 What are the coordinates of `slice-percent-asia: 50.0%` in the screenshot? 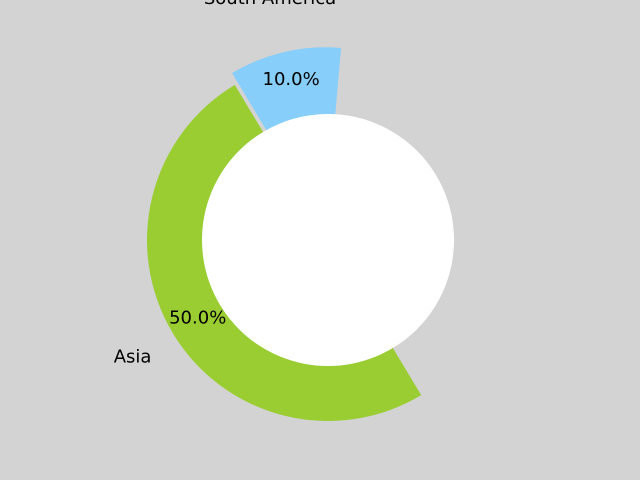 It's located at (197, 317).